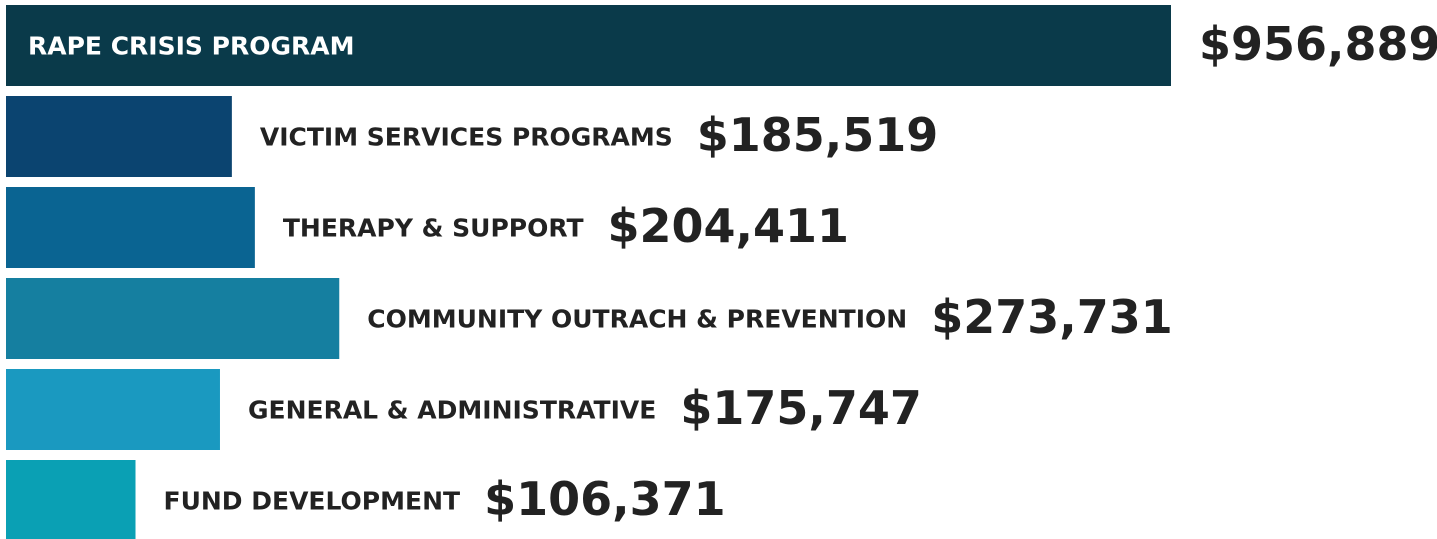 This screenshot has width=1437, height=539. What do you see at coordinates (433, 228) in the screenshot?
I see `category-label: THERAPY & SUPPORT` at bounding box center [433, 228].